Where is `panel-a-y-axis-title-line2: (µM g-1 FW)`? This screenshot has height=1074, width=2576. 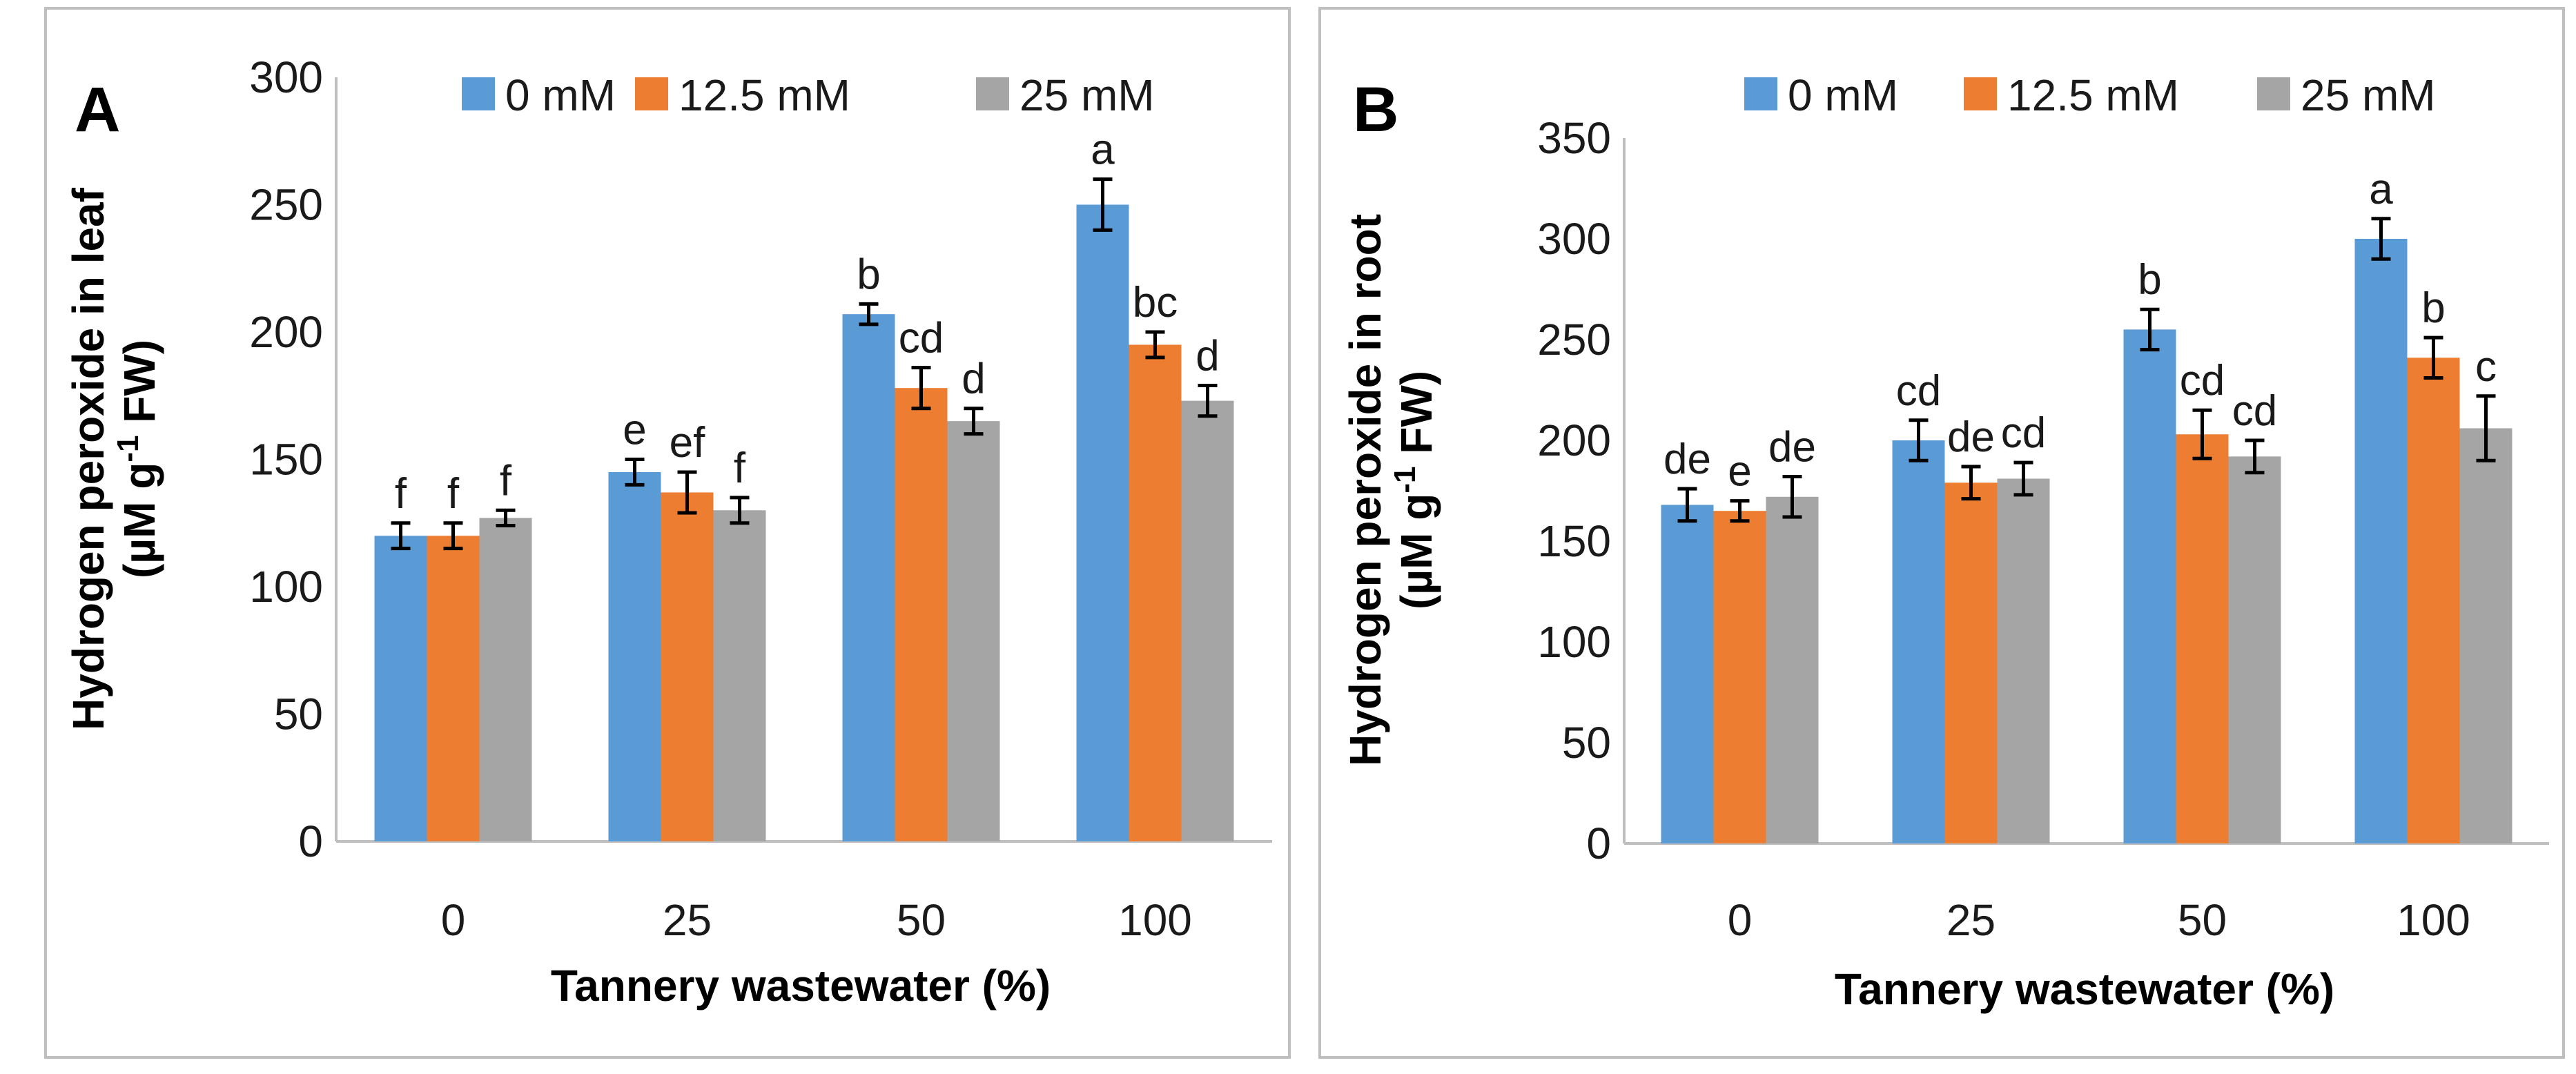 panel-a-y-axis-title-line2: (µM g-1 FW) is located at coordinates (137, 459).